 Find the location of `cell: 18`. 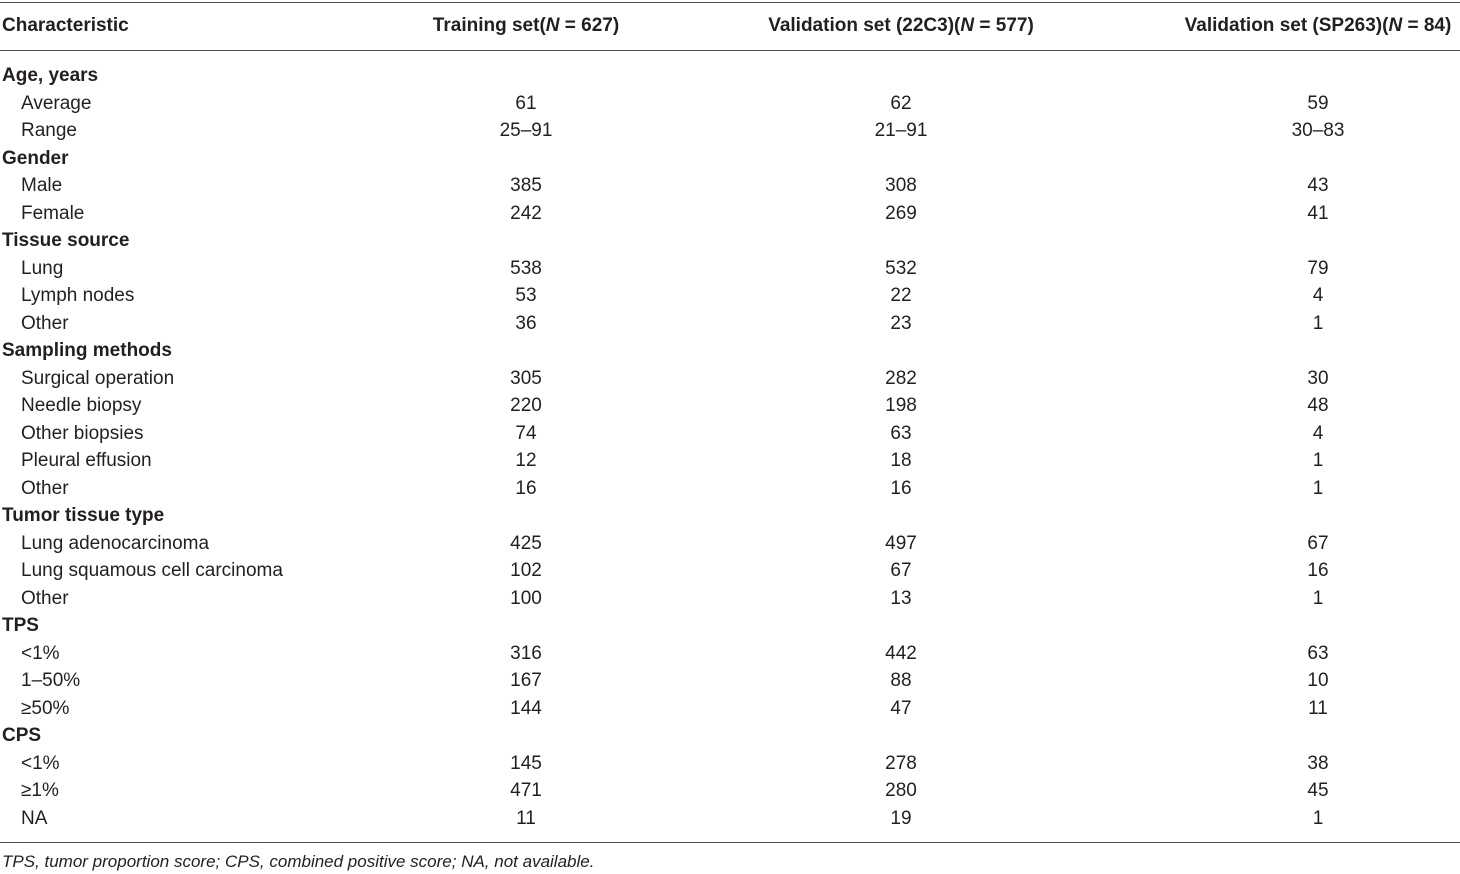

cell: 18 is located at coordinates (901, 460).